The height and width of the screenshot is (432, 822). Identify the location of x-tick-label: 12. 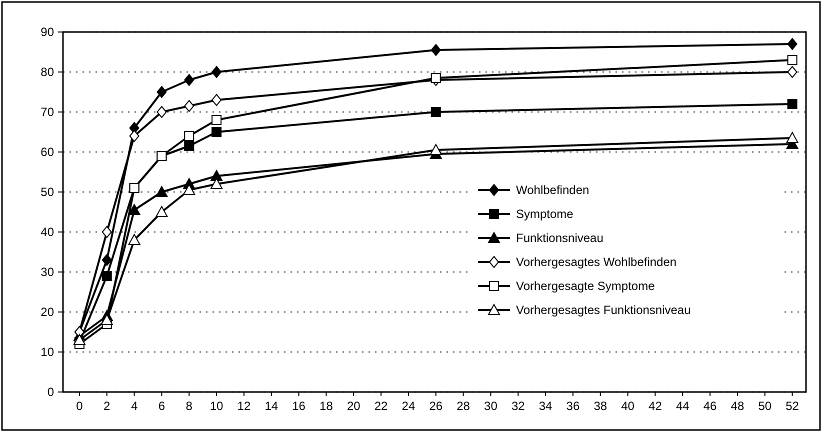
(244, 406).